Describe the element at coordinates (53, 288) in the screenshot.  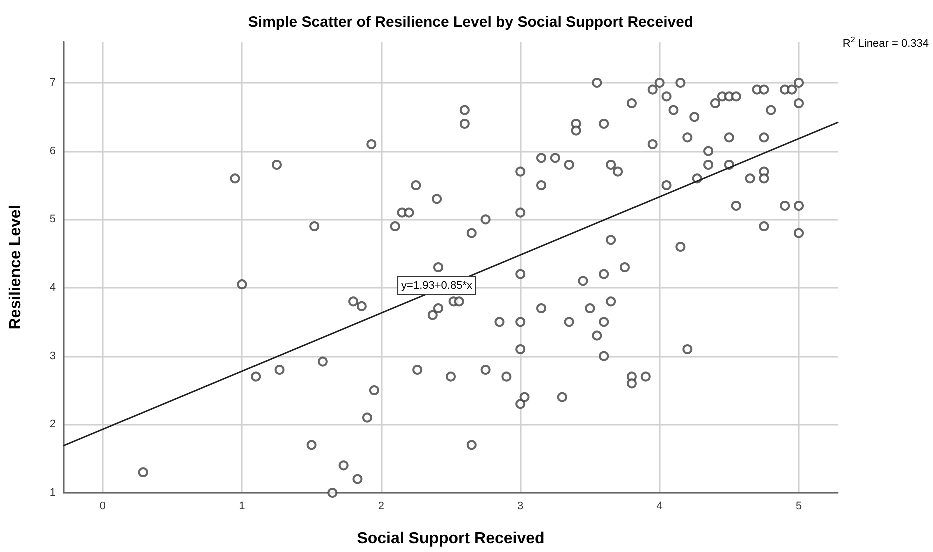
I see `y-tick-label: 4` at that location.